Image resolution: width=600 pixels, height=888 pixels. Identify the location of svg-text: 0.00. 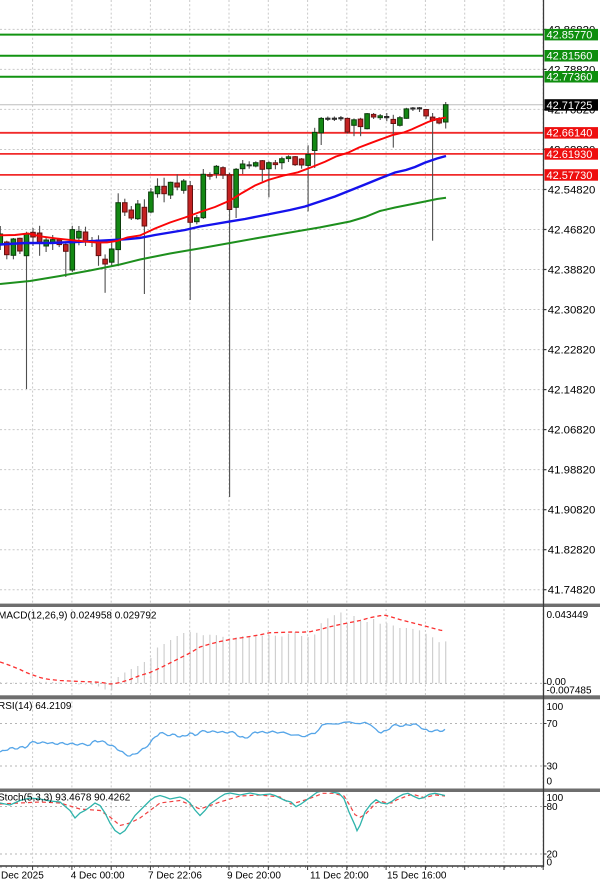
(557, 682).